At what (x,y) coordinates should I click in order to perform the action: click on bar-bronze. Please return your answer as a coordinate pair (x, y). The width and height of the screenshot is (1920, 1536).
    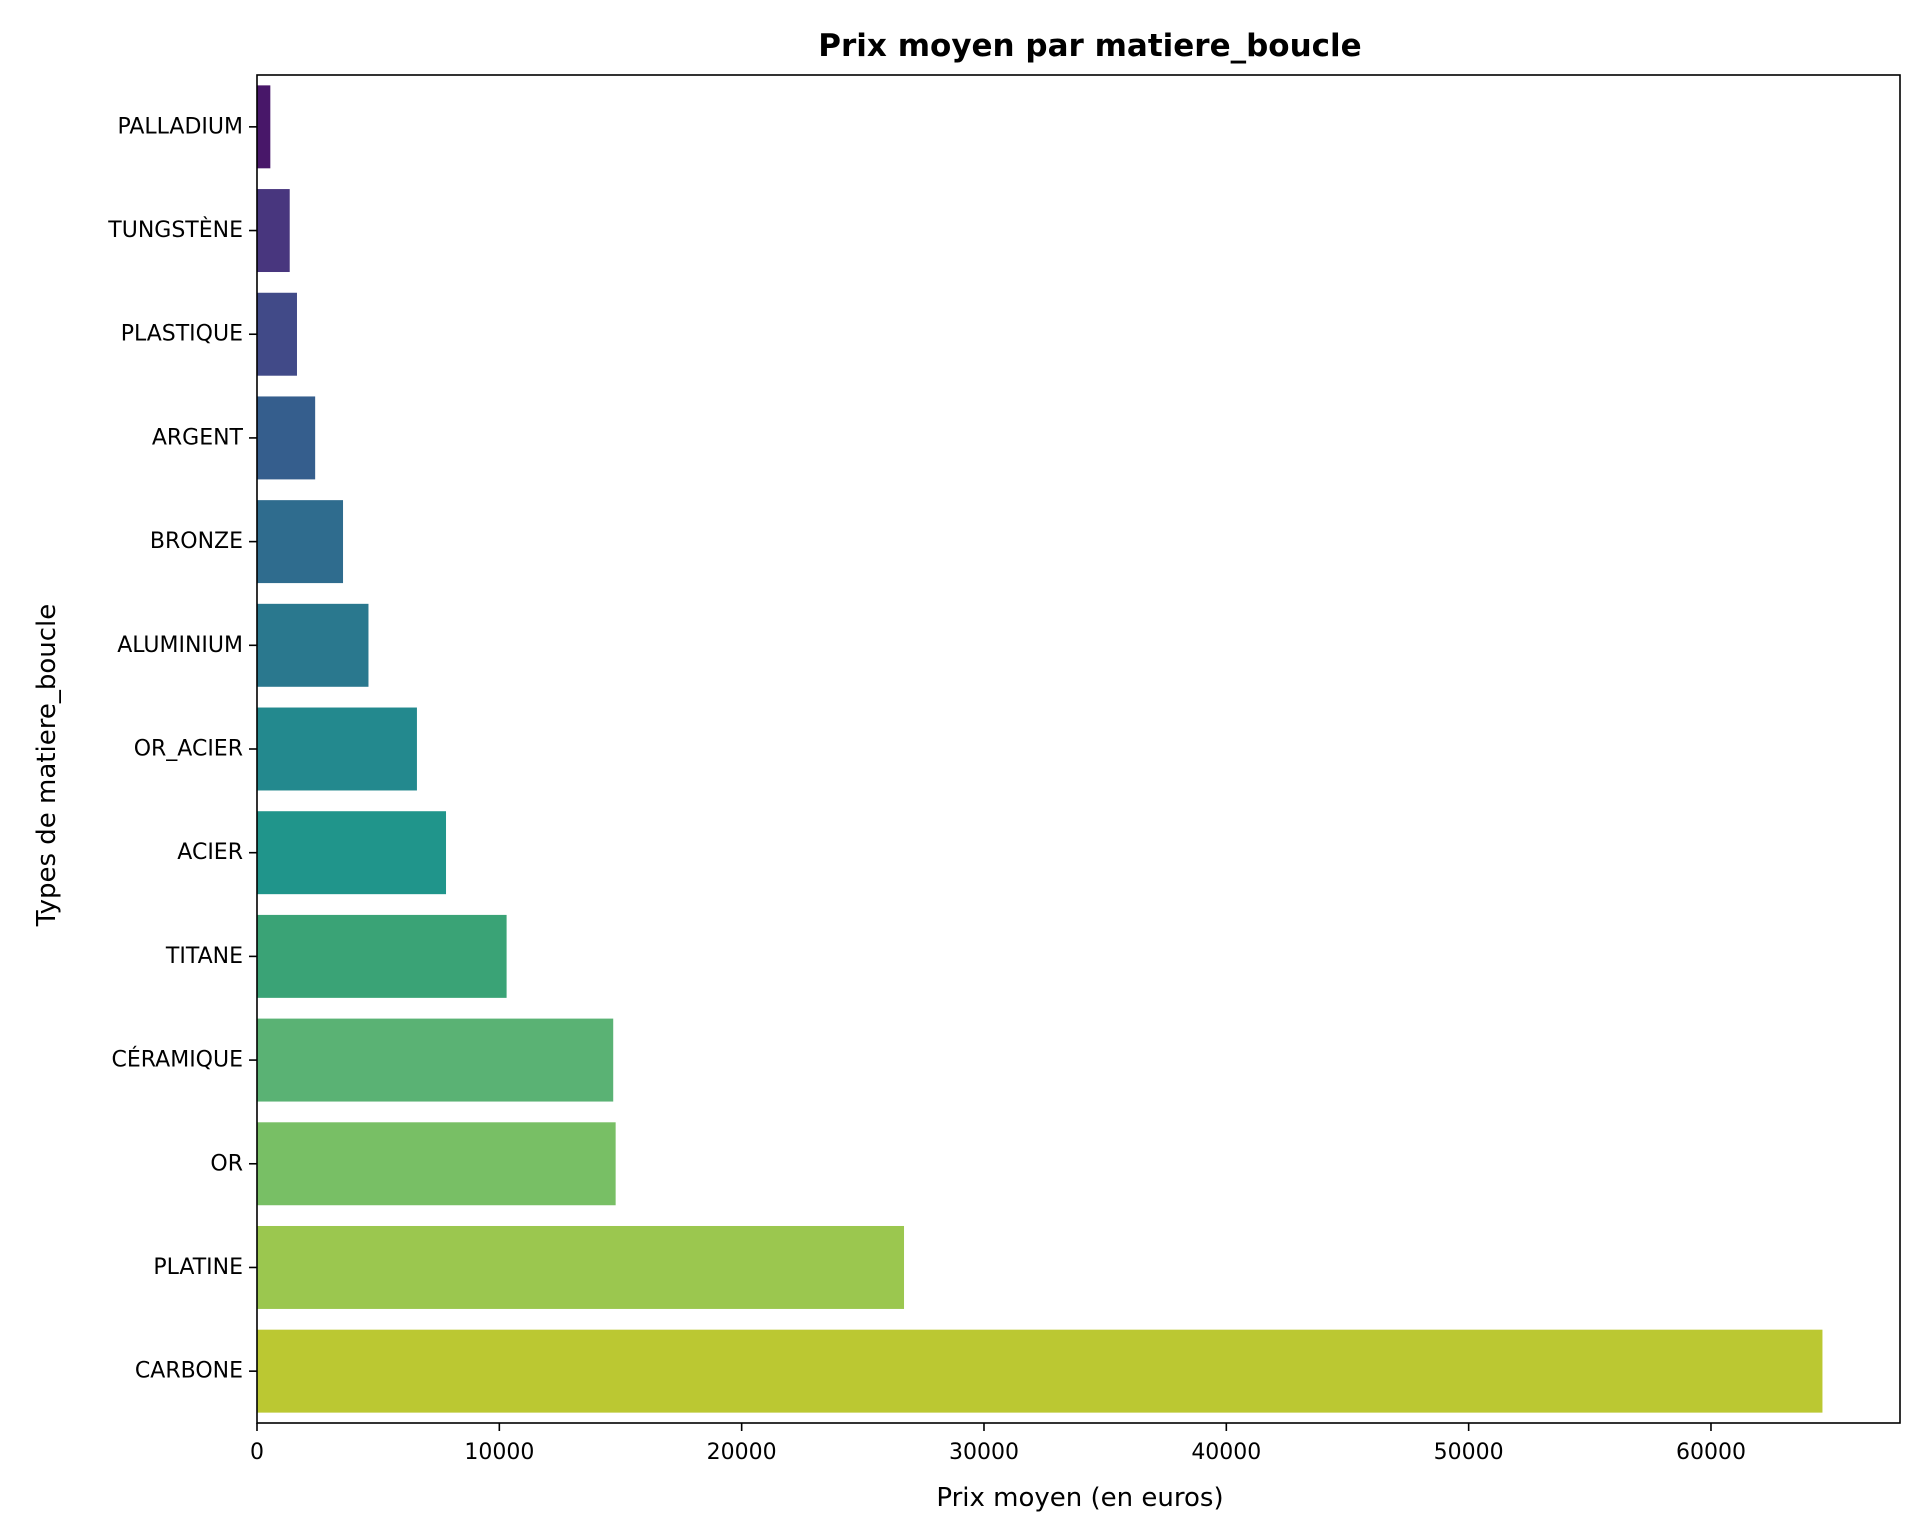
    Looking at the image, I should click on (300, 542).